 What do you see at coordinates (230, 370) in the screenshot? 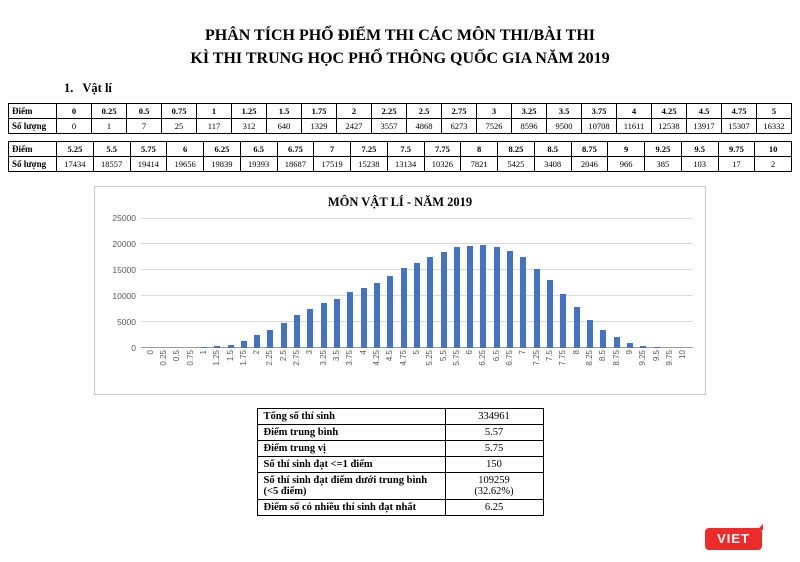
I see `x-tick: 1.5` at bounding box center [230, 370].